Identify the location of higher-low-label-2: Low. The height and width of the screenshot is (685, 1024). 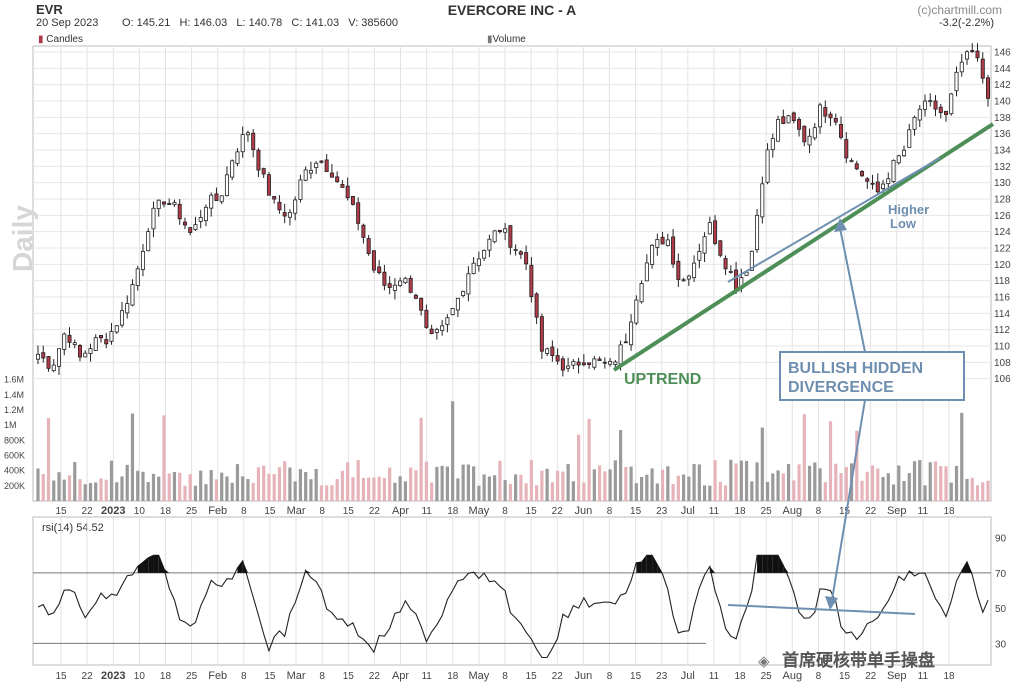
(903, 223).